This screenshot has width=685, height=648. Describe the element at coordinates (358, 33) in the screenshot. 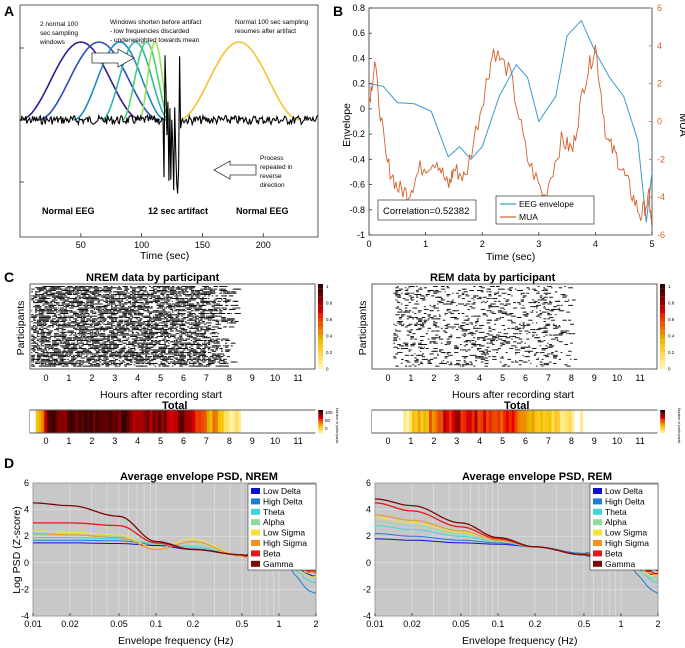

I see `tick-label: 0.6` at that location.